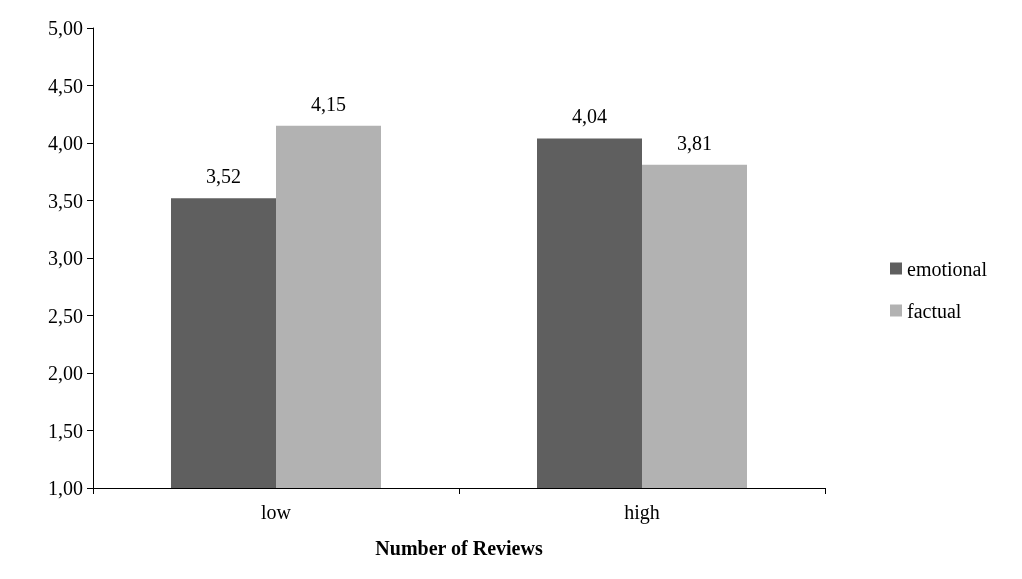 This screenshot has width=1022, height=579. What do you see at coordinates (642, 512) in the screenshot?
I see `x-tick-label: high` at bounding box center [642, 512].